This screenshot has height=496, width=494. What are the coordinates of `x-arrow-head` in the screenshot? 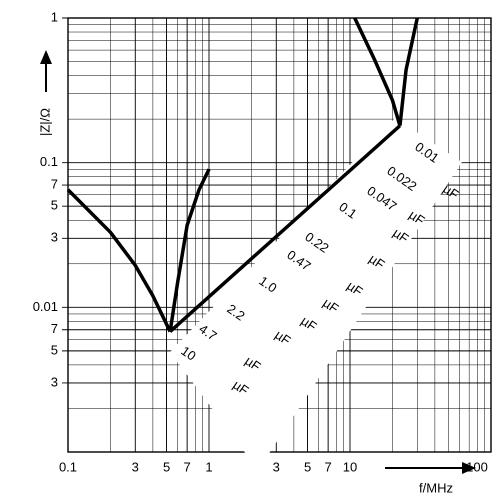 It's located at (469, 468).